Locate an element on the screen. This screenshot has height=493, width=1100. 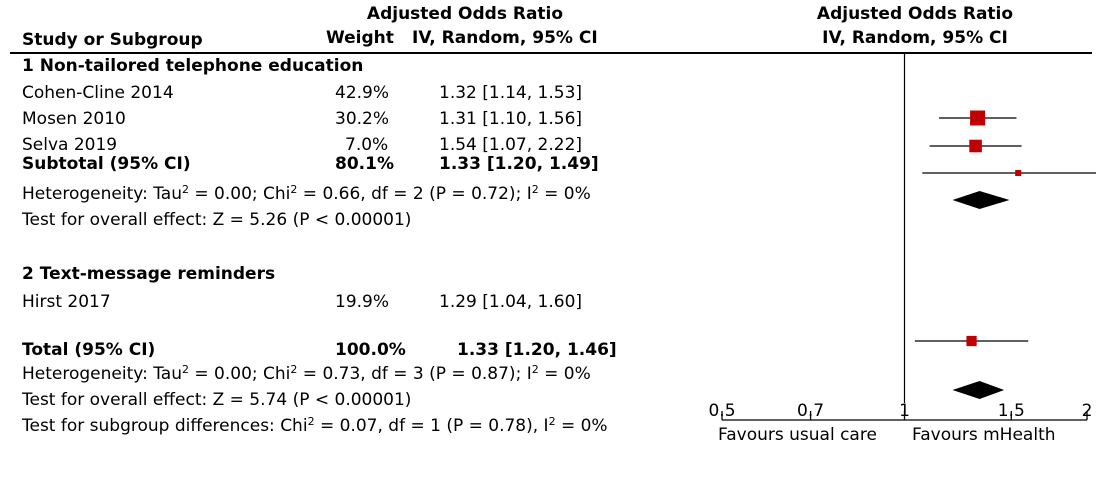
header-rule is located at coordinates (551, 53).